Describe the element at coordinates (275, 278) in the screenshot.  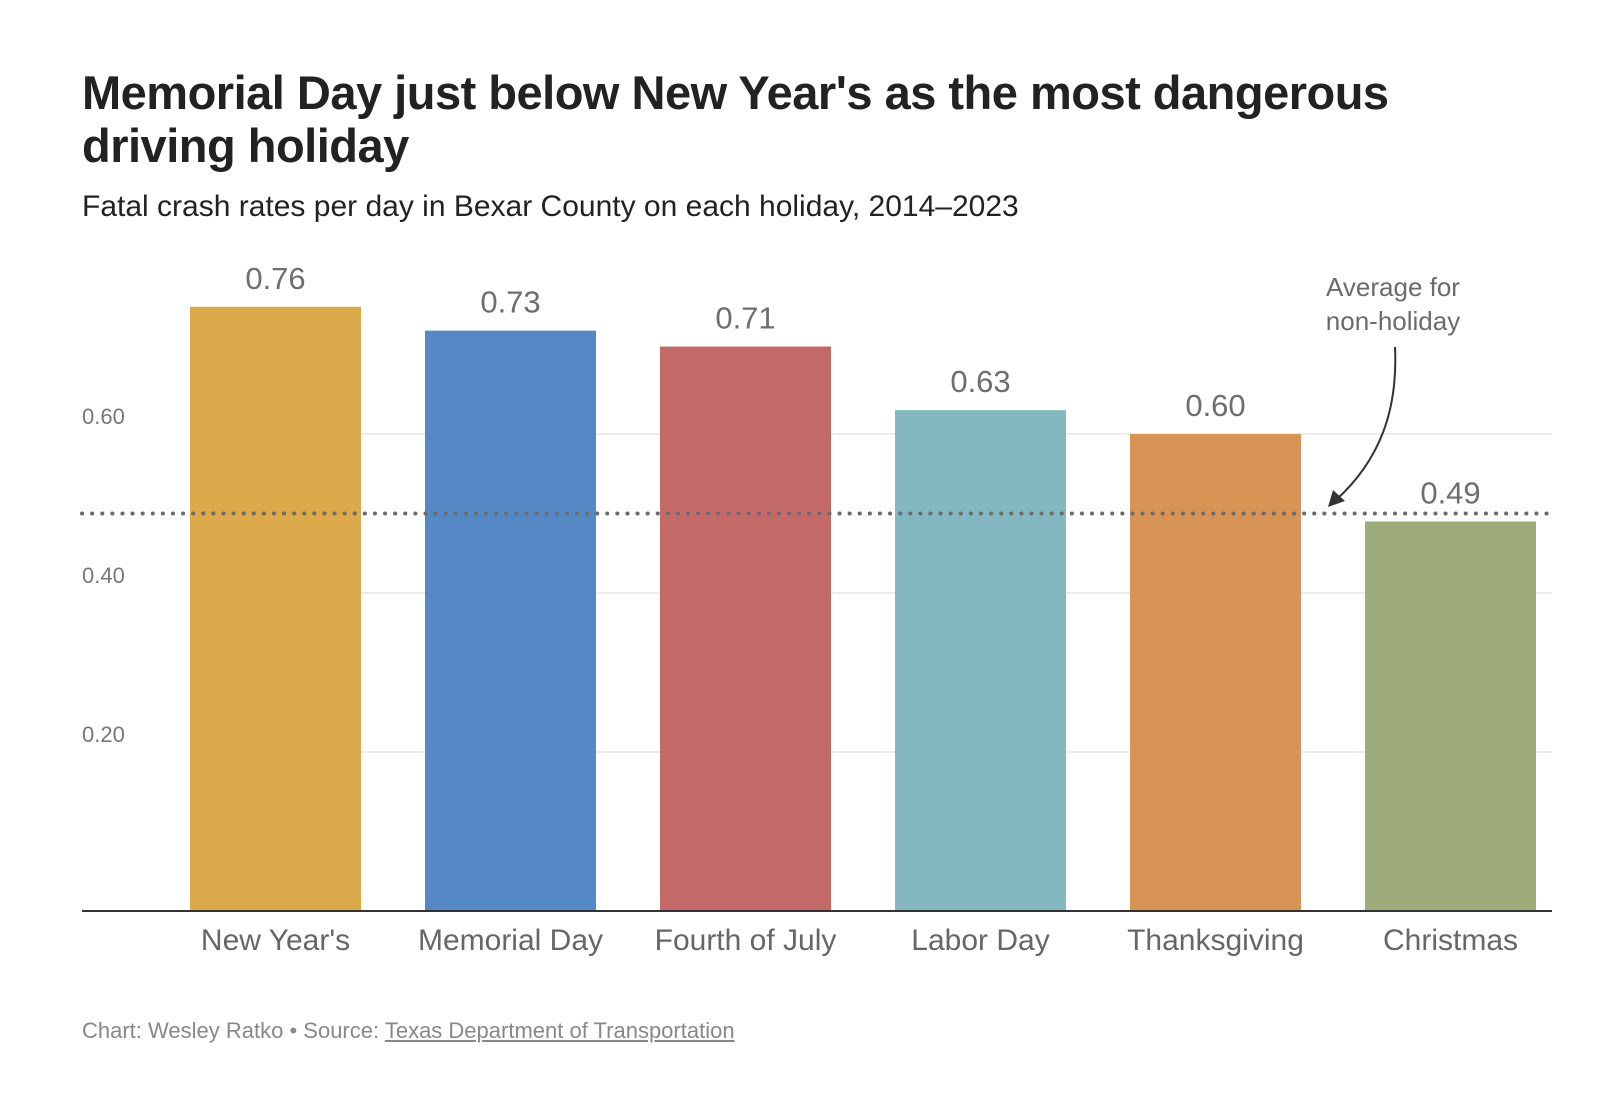
I see `data-label: 0.76` at that location.